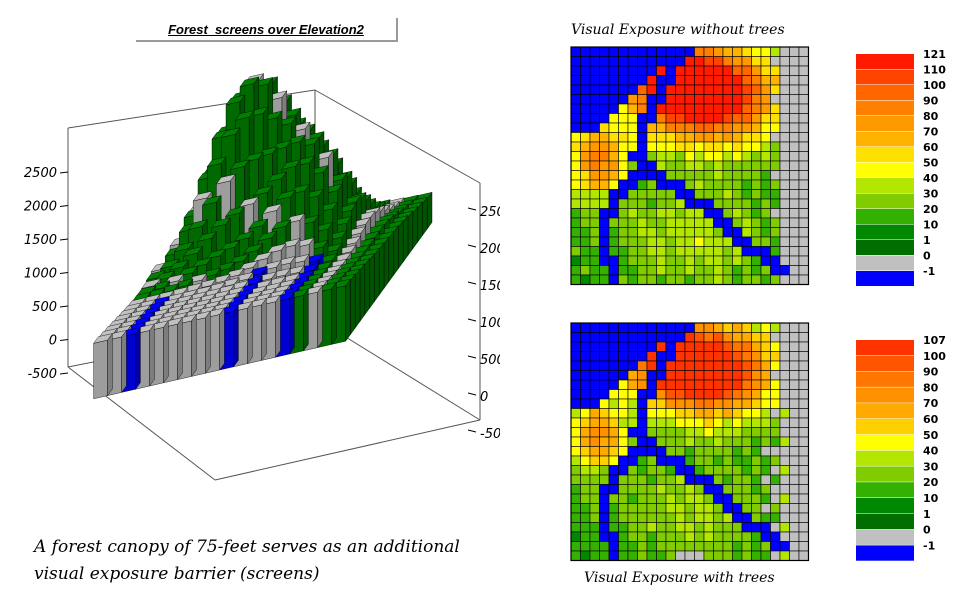 The width and height of the screenshot is (972, 606). What do you see at coordinates (64, 172) in the screenshot?
I see `z-tick` at bounding box center [64, 172].